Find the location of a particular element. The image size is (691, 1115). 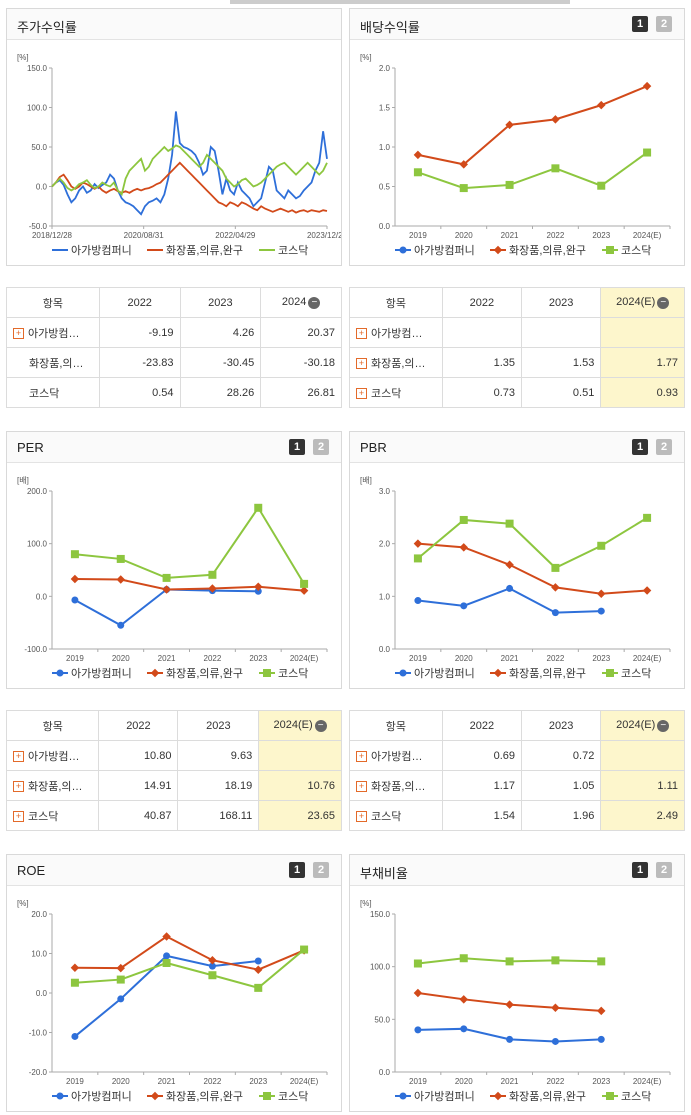

table-row: + 화장품,의… 1.35 1.53 1.77 is located at coordinates (517, 362).